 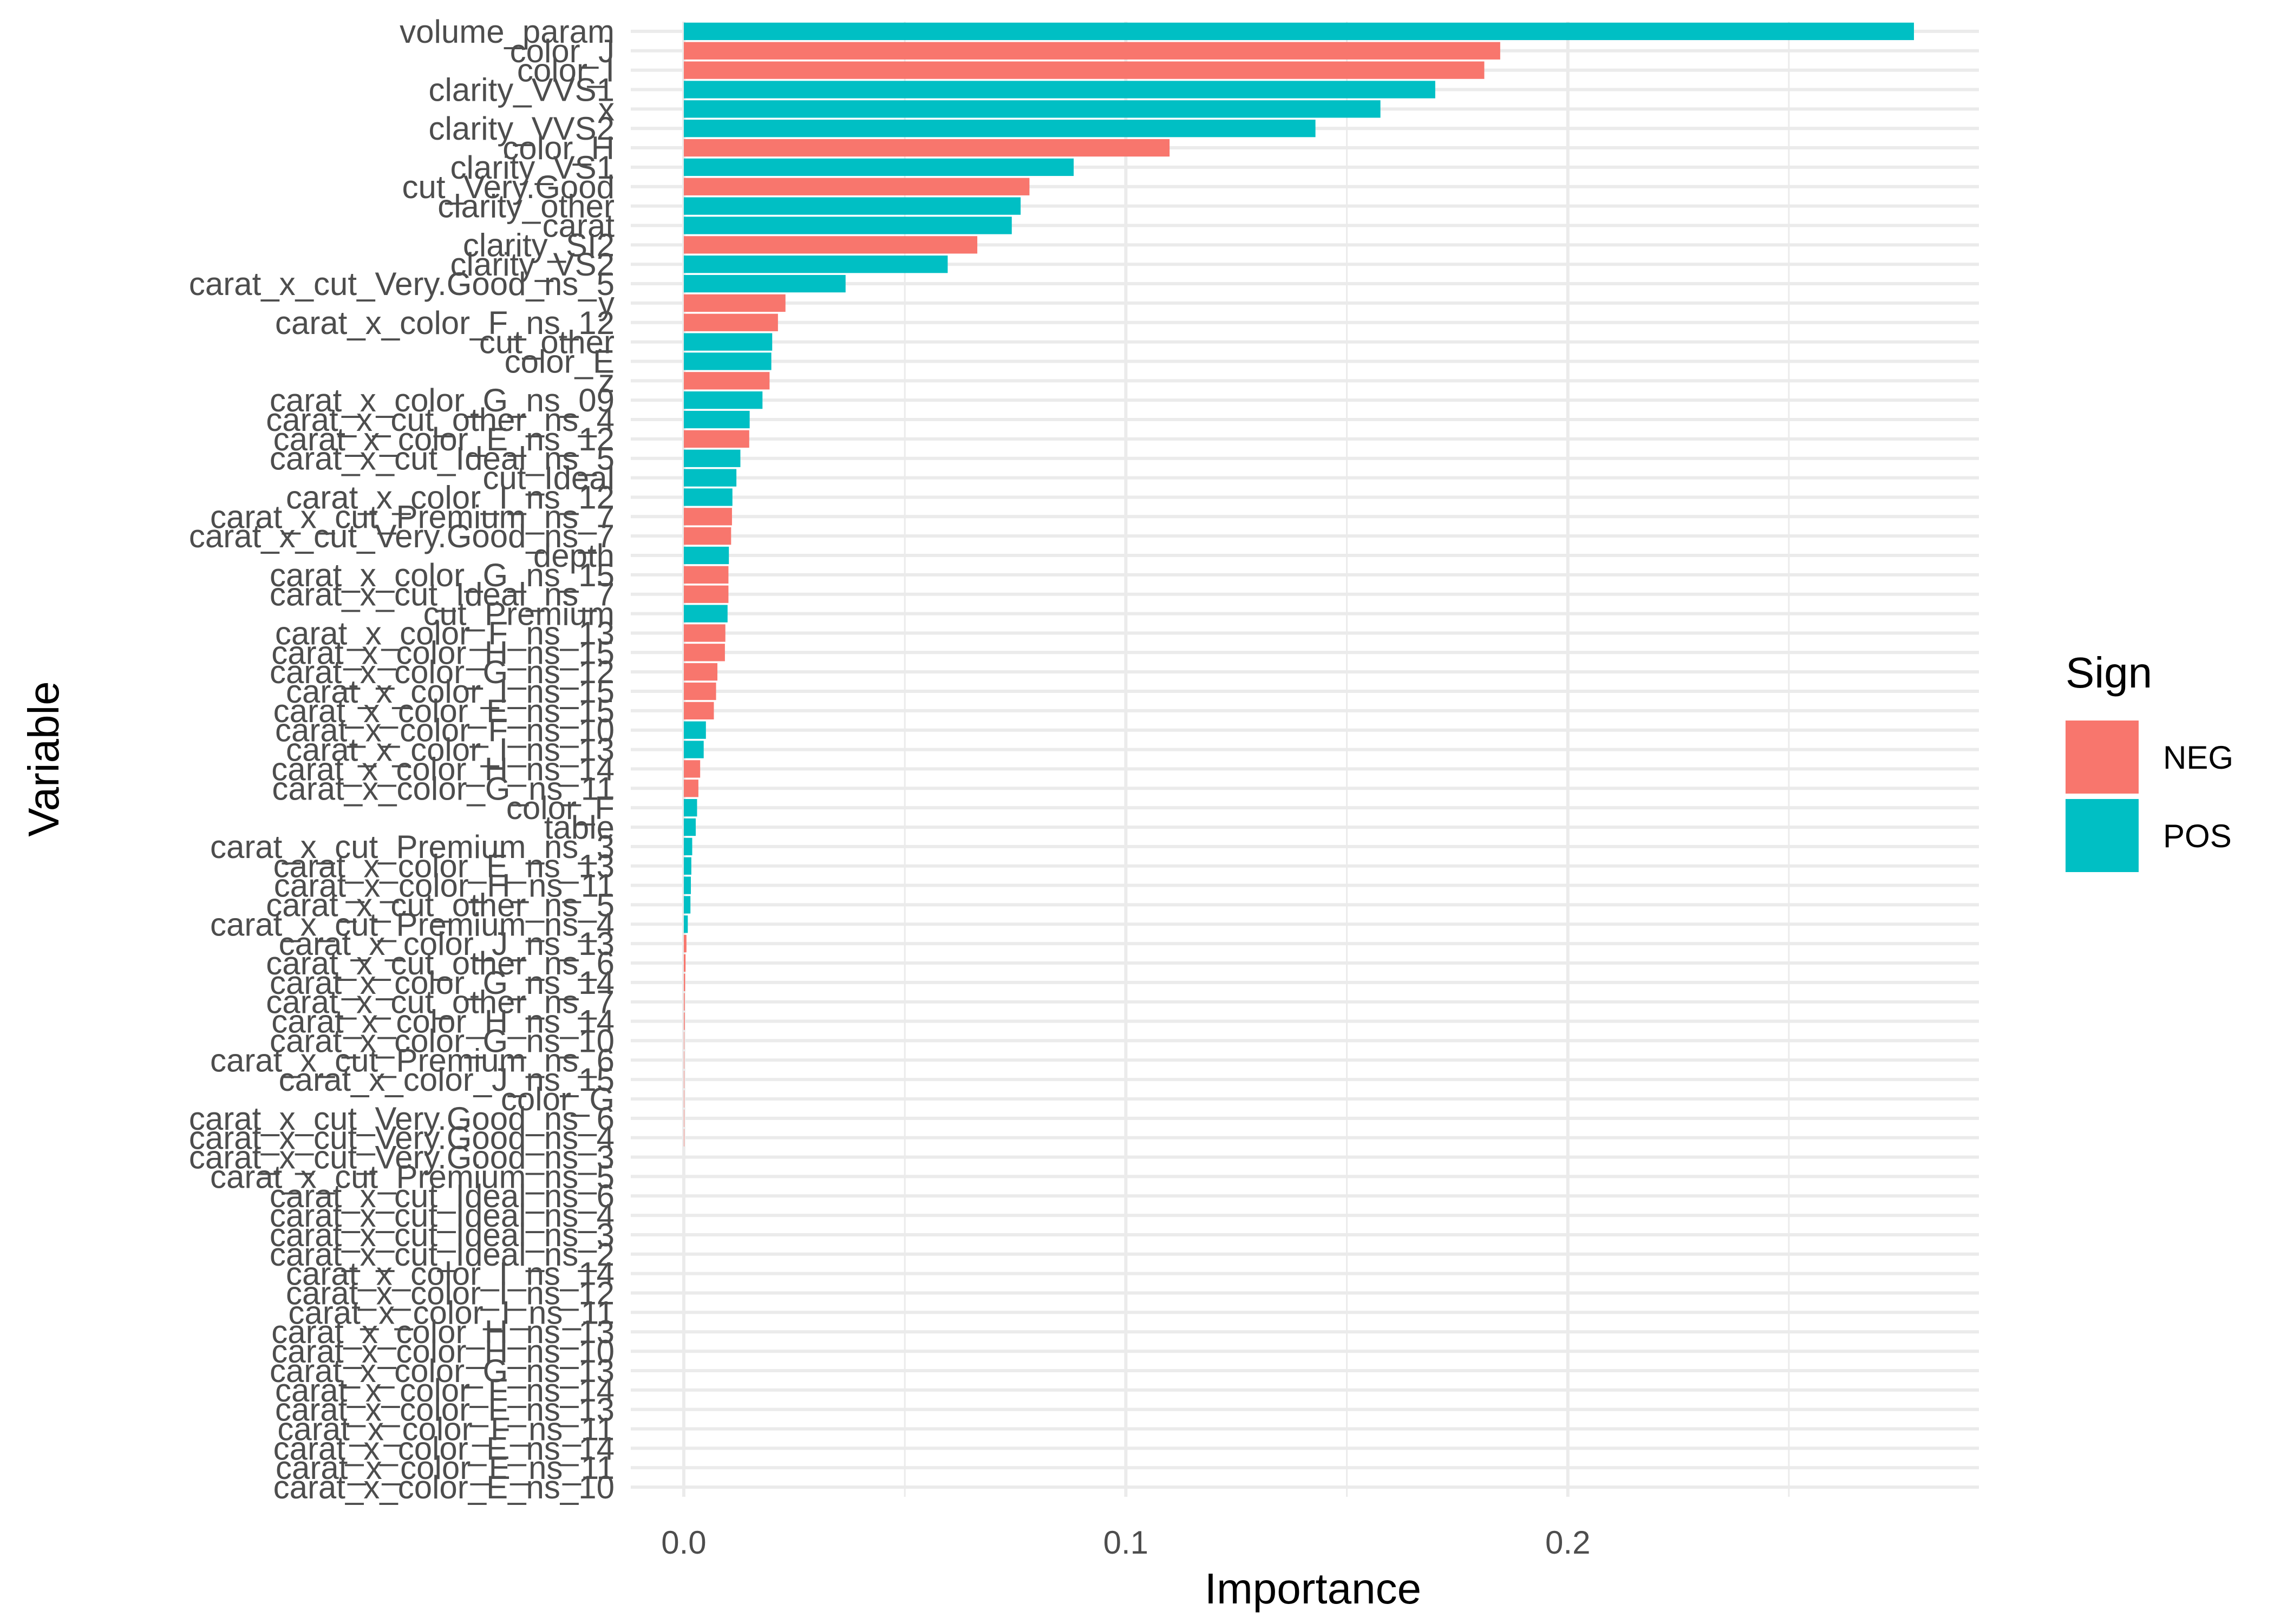 What do you see at coordinates (522, 128) in the screenshot?
I see `y-tick-label: clarity_VVS2` at bounding box center [522, 128].